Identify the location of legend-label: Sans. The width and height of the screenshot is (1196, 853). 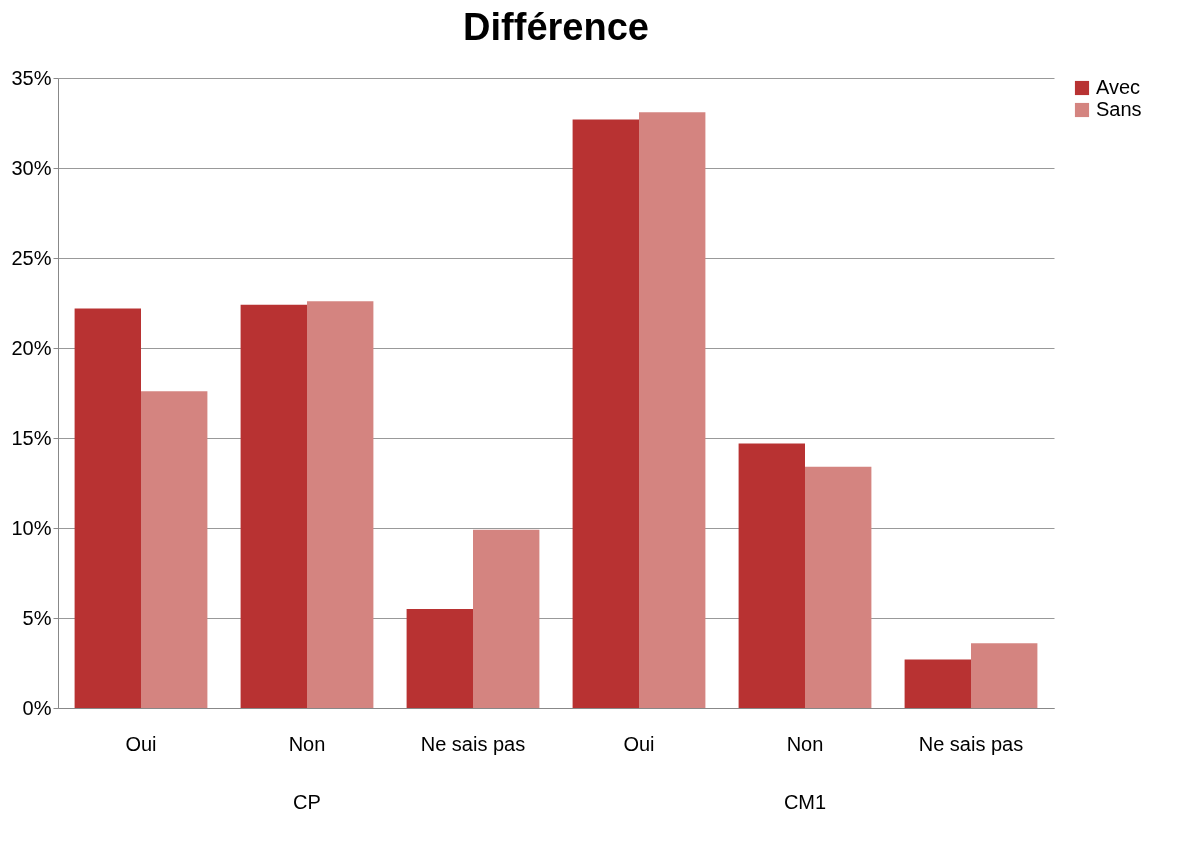
(1119, 109).